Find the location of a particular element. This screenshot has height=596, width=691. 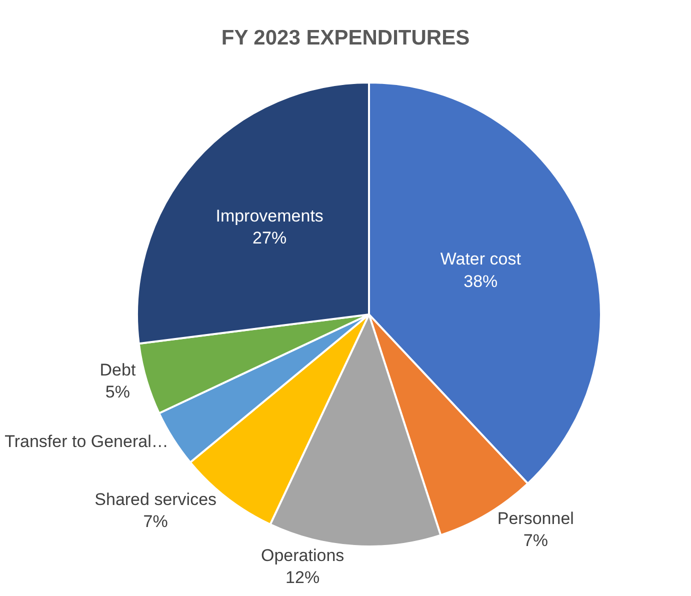

chart-title: FY 2023 EXPENDITURES is located at coordinates (345, 38).